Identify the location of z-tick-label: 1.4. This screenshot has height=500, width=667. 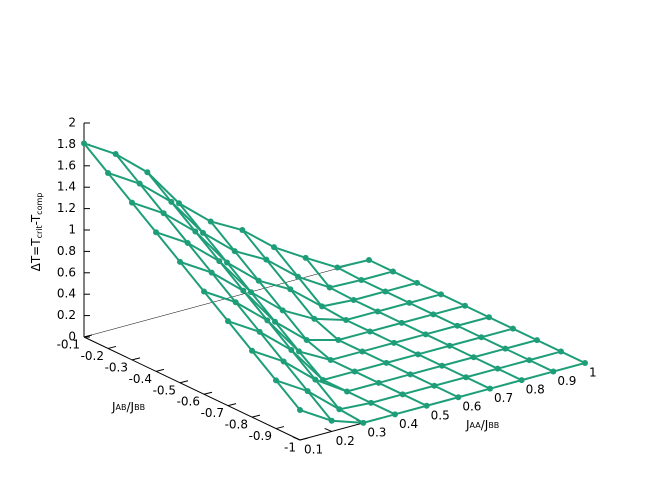
(66, 187).